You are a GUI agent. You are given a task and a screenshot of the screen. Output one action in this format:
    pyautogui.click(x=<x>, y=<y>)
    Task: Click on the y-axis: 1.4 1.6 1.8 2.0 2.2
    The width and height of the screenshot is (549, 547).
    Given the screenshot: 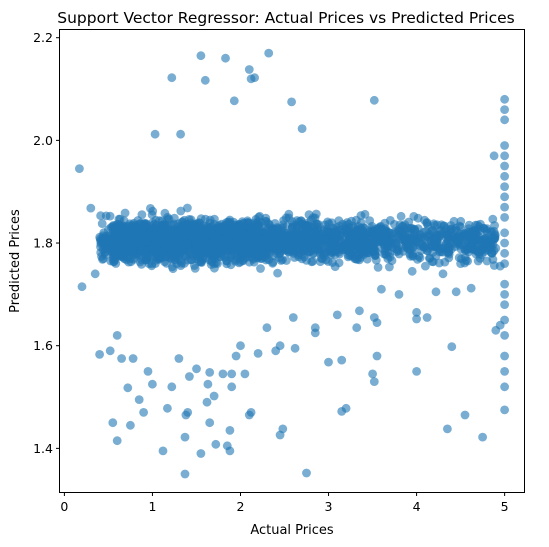 What is the action you would take?
    pyautogui.click(x=46, y=243)
    